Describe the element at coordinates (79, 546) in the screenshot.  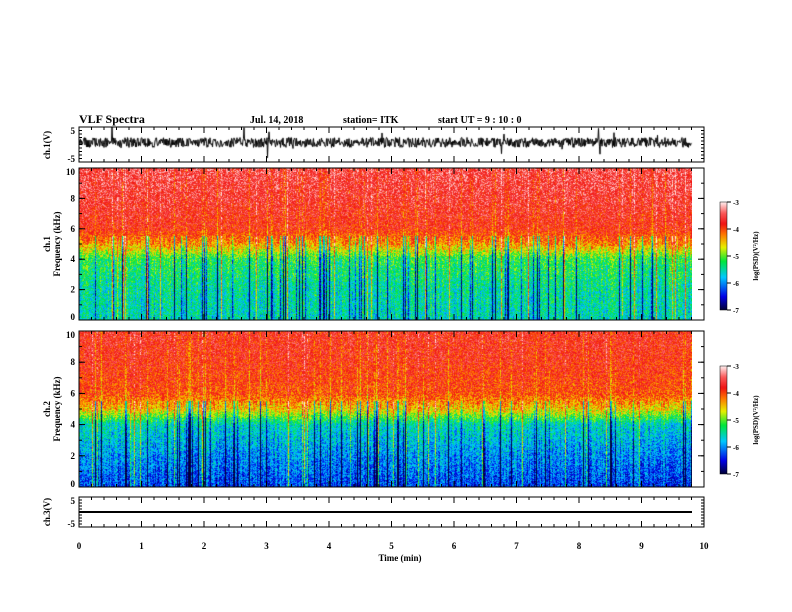
I see `x-tick-label: 0` at that location.